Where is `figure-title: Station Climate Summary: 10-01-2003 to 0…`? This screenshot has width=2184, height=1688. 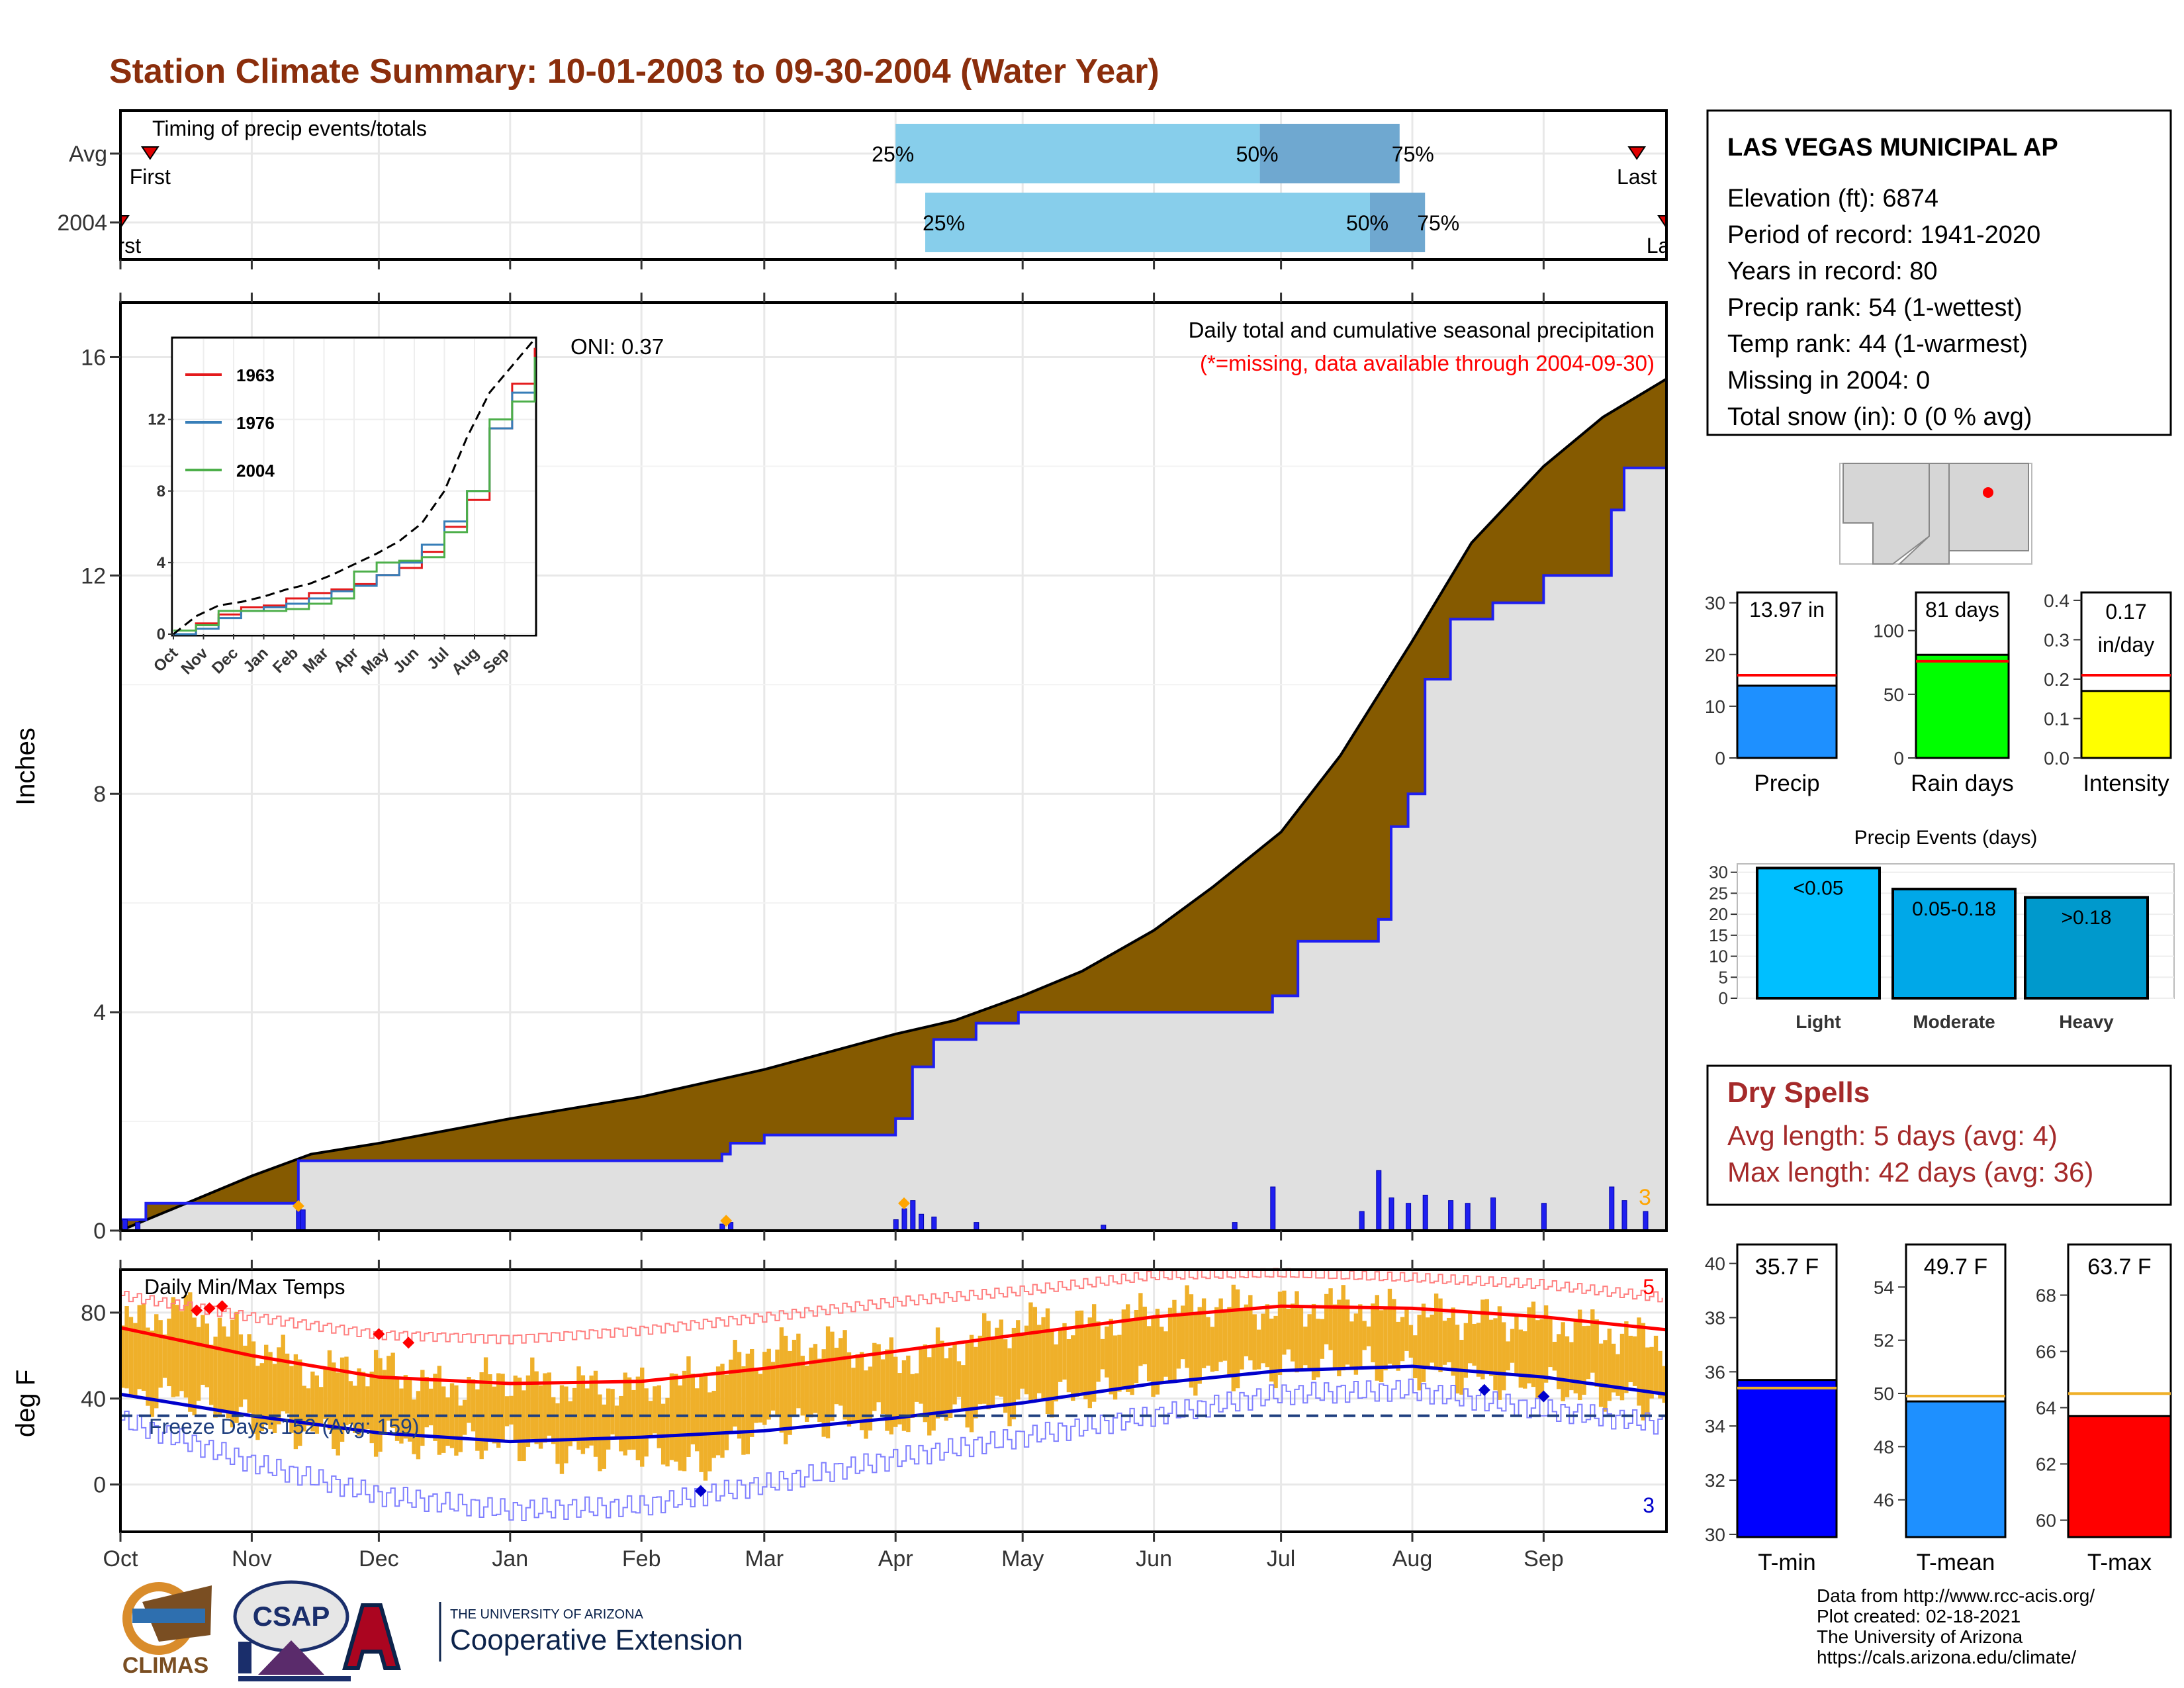
figure-title: Station Climate Summary: 10-01-2003 to 0… is located at coordinates (634, 71).